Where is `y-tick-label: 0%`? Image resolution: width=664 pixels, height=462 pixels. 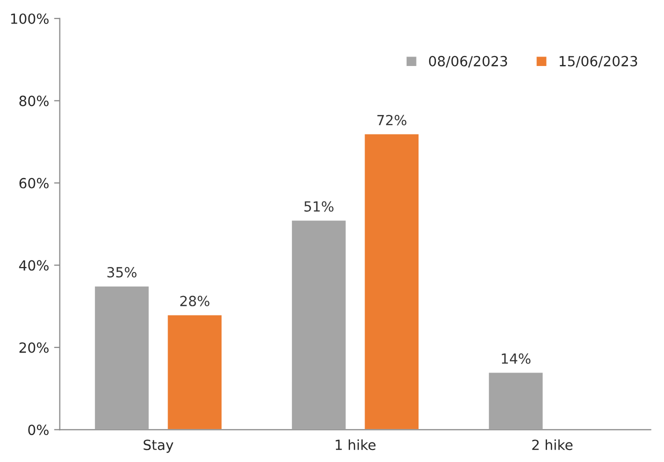
y-tick-label: 0% is located at coordinates (38, 430).